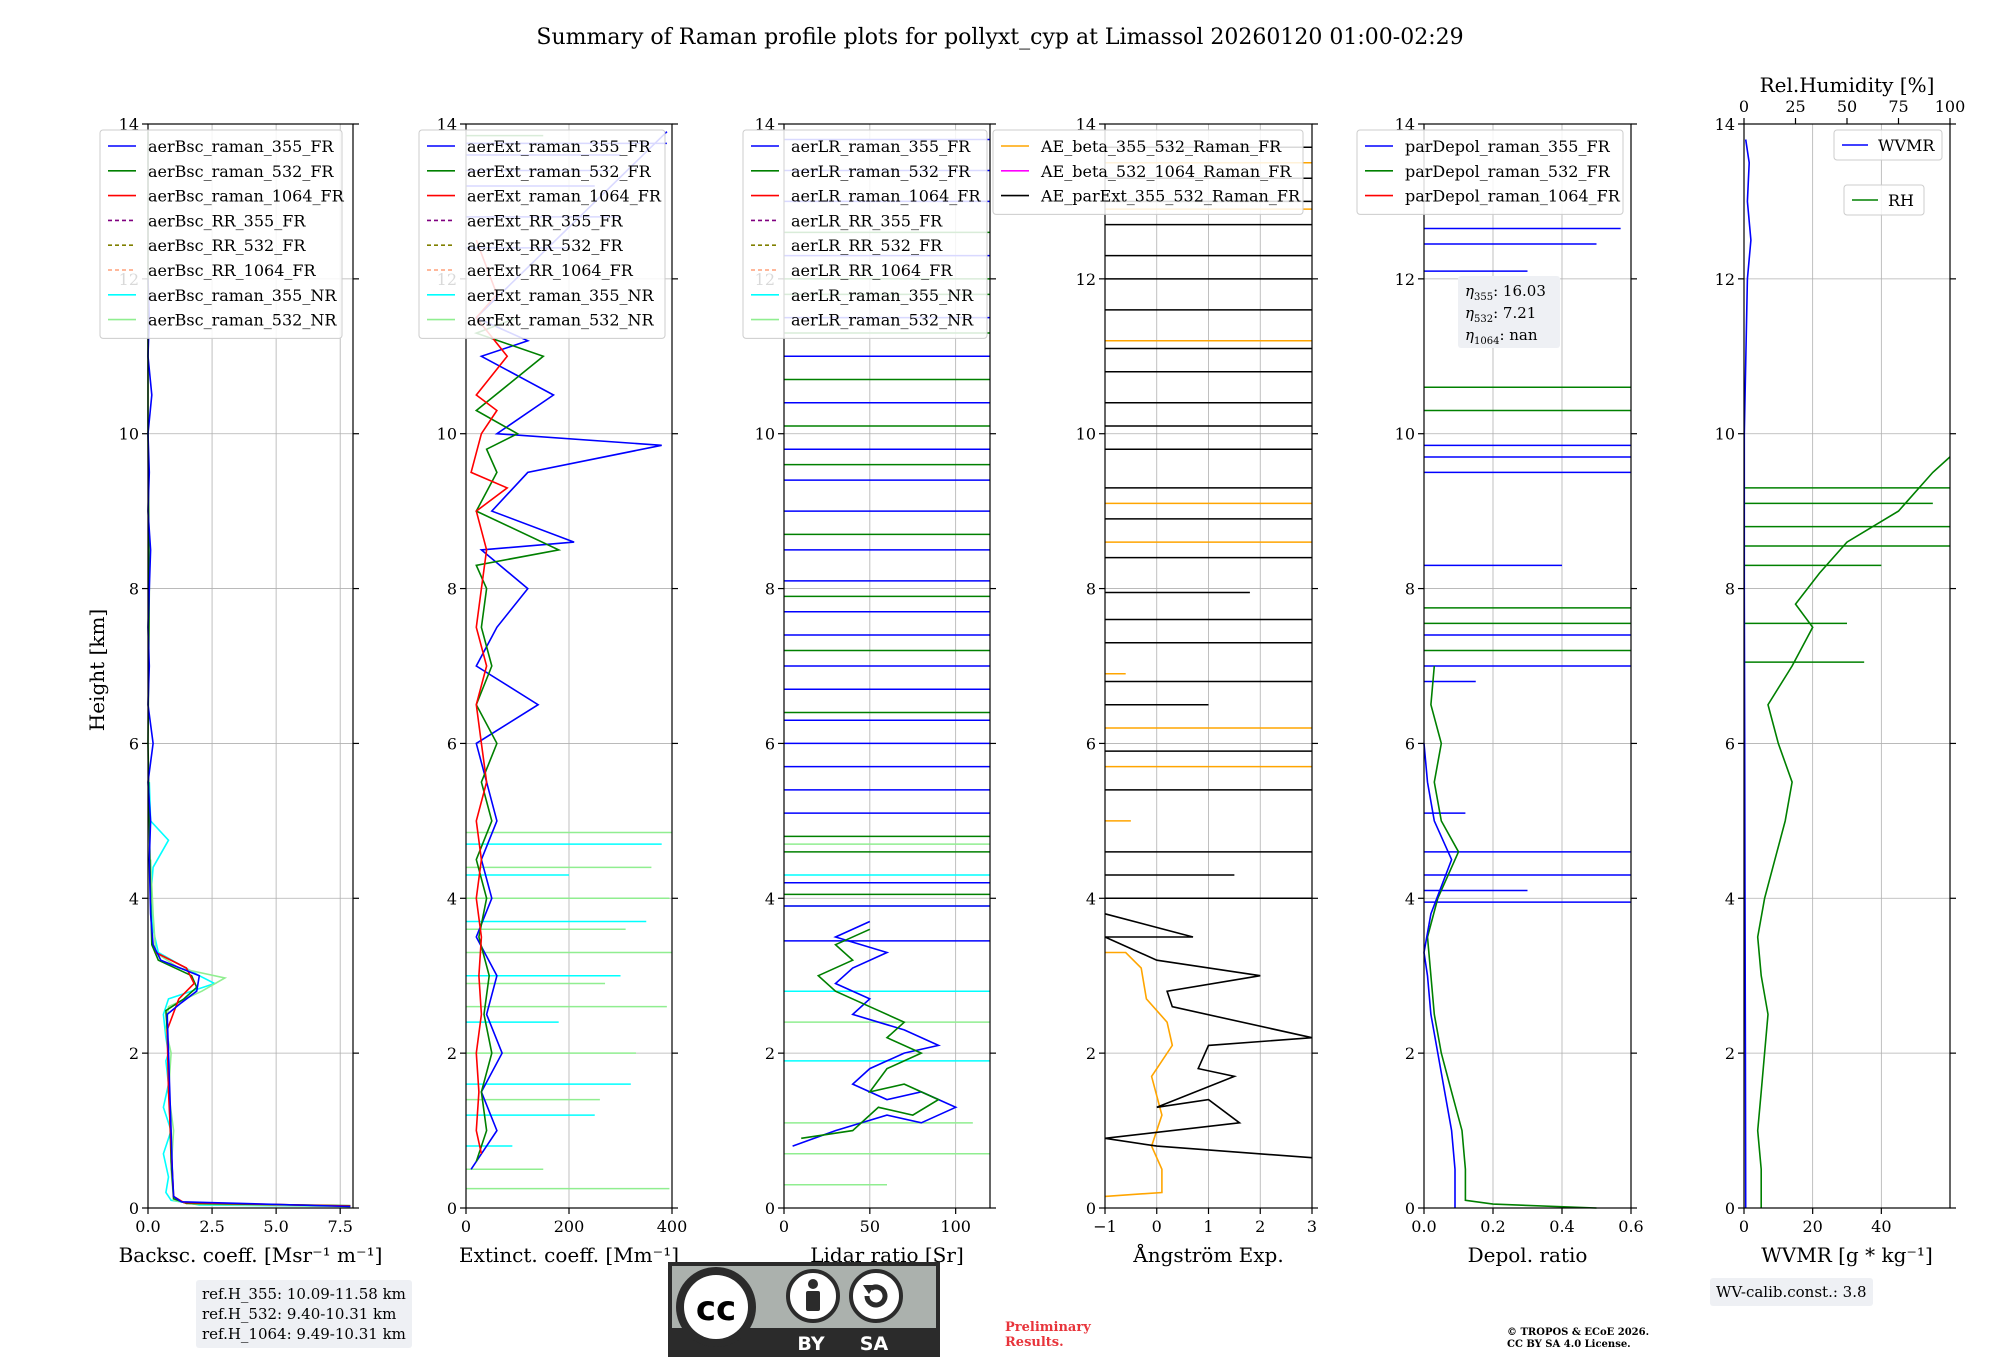 Image resolution: width=2000 pixels, height=1360 pixels. Describe the element at coordinates (716, 1309) in the screenshot. I see `cc-logo-text: cc` at that location.